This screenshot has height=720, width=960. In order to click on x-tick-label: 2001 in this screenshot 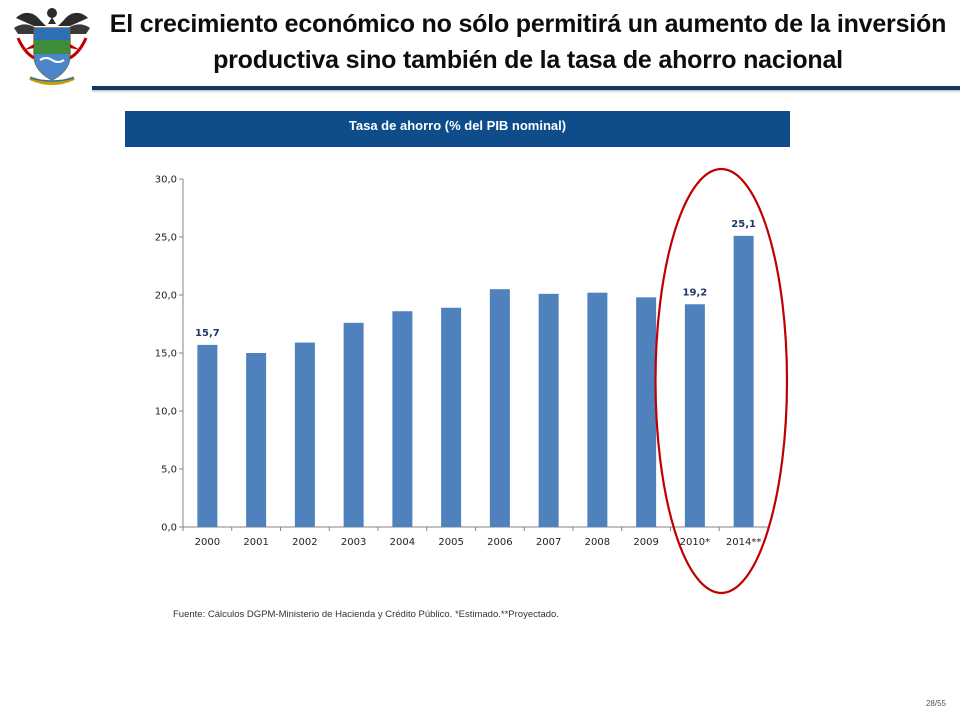, I will do `click(255, 542)`.